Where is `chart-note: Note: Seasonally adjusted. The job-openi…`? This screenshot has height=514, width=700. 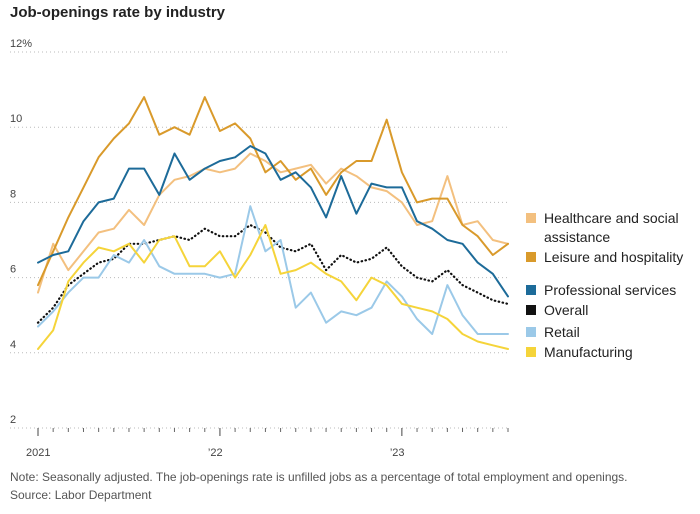
chart-note: Note: Seasonally adjusted. The job-openi… is located at coordinates (319, 477).